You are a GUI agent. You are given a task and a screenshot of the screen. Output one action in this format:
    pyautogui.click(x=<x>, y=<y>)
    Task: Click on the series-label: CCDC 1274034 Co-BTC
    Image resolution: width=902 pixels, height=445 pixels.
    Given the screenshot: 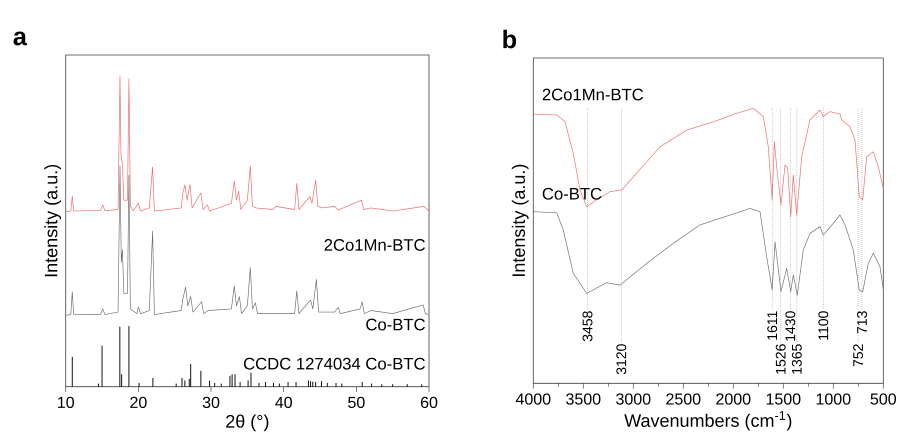 What is the action you would take?
    pyautogui.click(x=334, y=364)
    